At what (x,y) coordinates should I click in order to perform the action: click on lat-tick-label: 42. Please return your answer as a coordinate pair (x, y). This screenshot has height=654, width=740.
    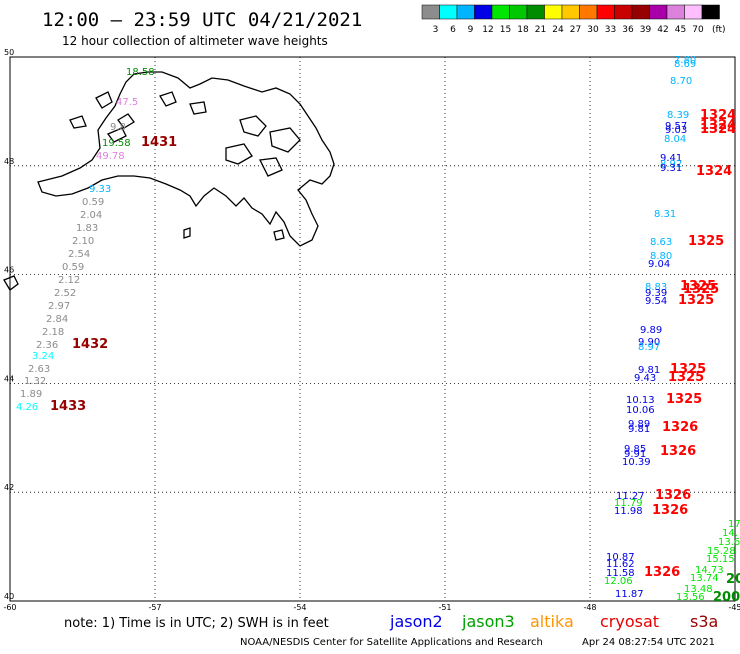
    Looking at the image, I should click on (9, 487).